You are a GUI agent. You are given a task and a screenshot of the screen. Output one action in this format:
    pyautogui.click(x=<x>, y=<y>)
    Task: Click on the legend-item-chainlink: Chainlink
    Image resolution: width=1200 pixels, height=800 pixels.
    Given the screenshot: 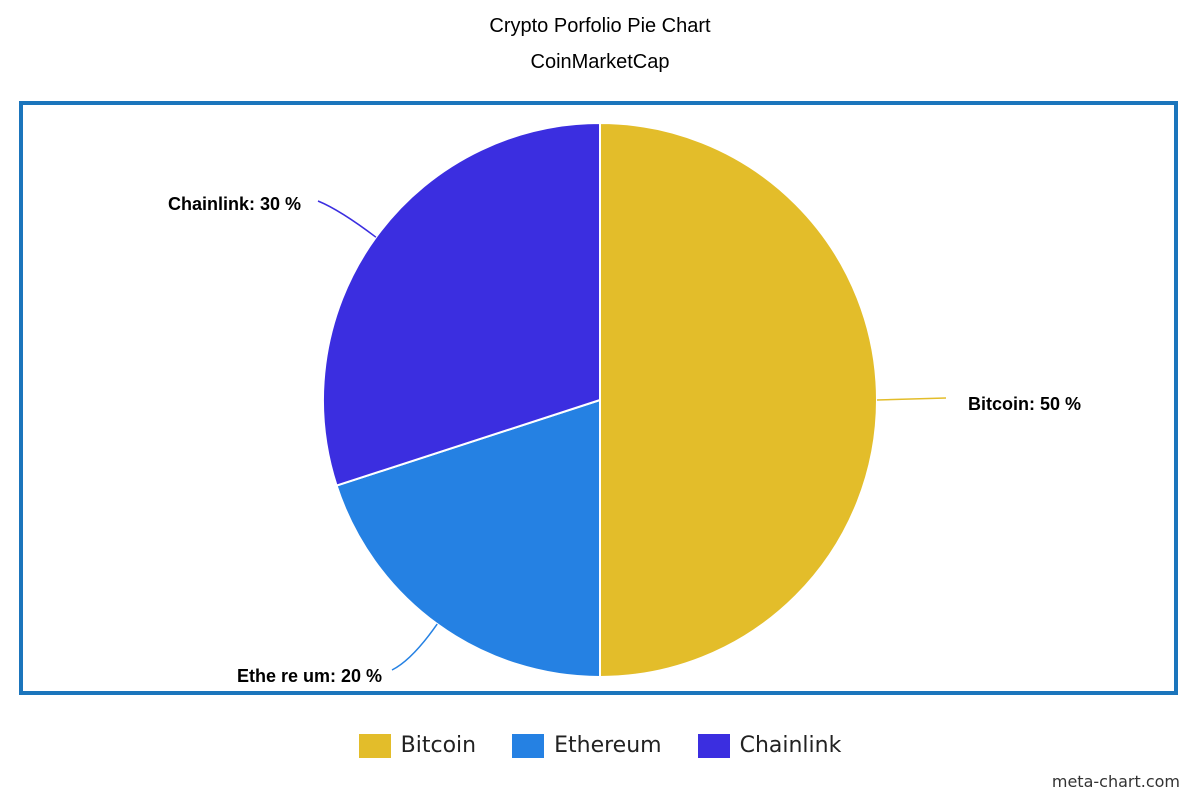 What is the action you would take?
    pyautogui.click(x=769, y=745)
    